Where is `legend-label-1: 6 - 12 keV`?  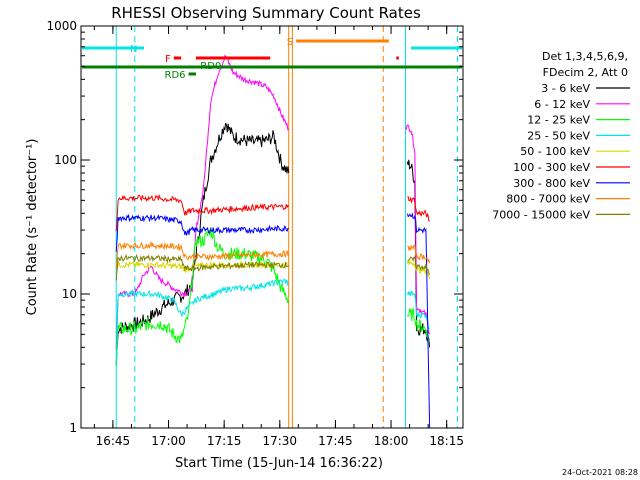 legend-label-1: 6 - 12 keV is located at coordinates (562, 104).